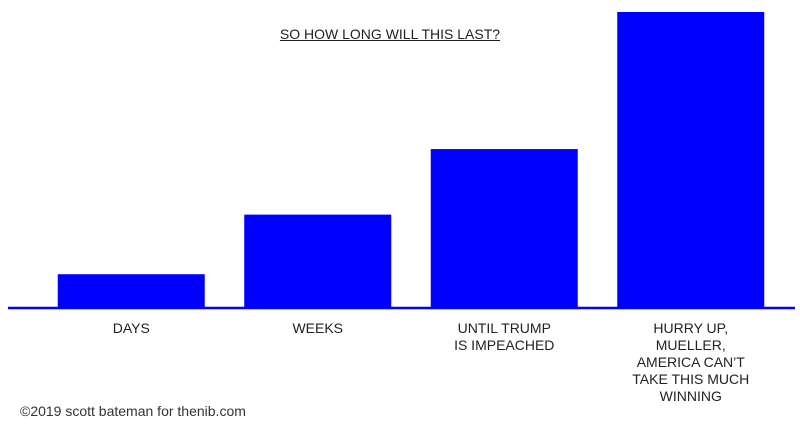 The image size is (800, 426). What do you see at coordinates (131, 328) in the screenshot?
I see `x-tick-label: DAYS` at bounding box center [131, 328].